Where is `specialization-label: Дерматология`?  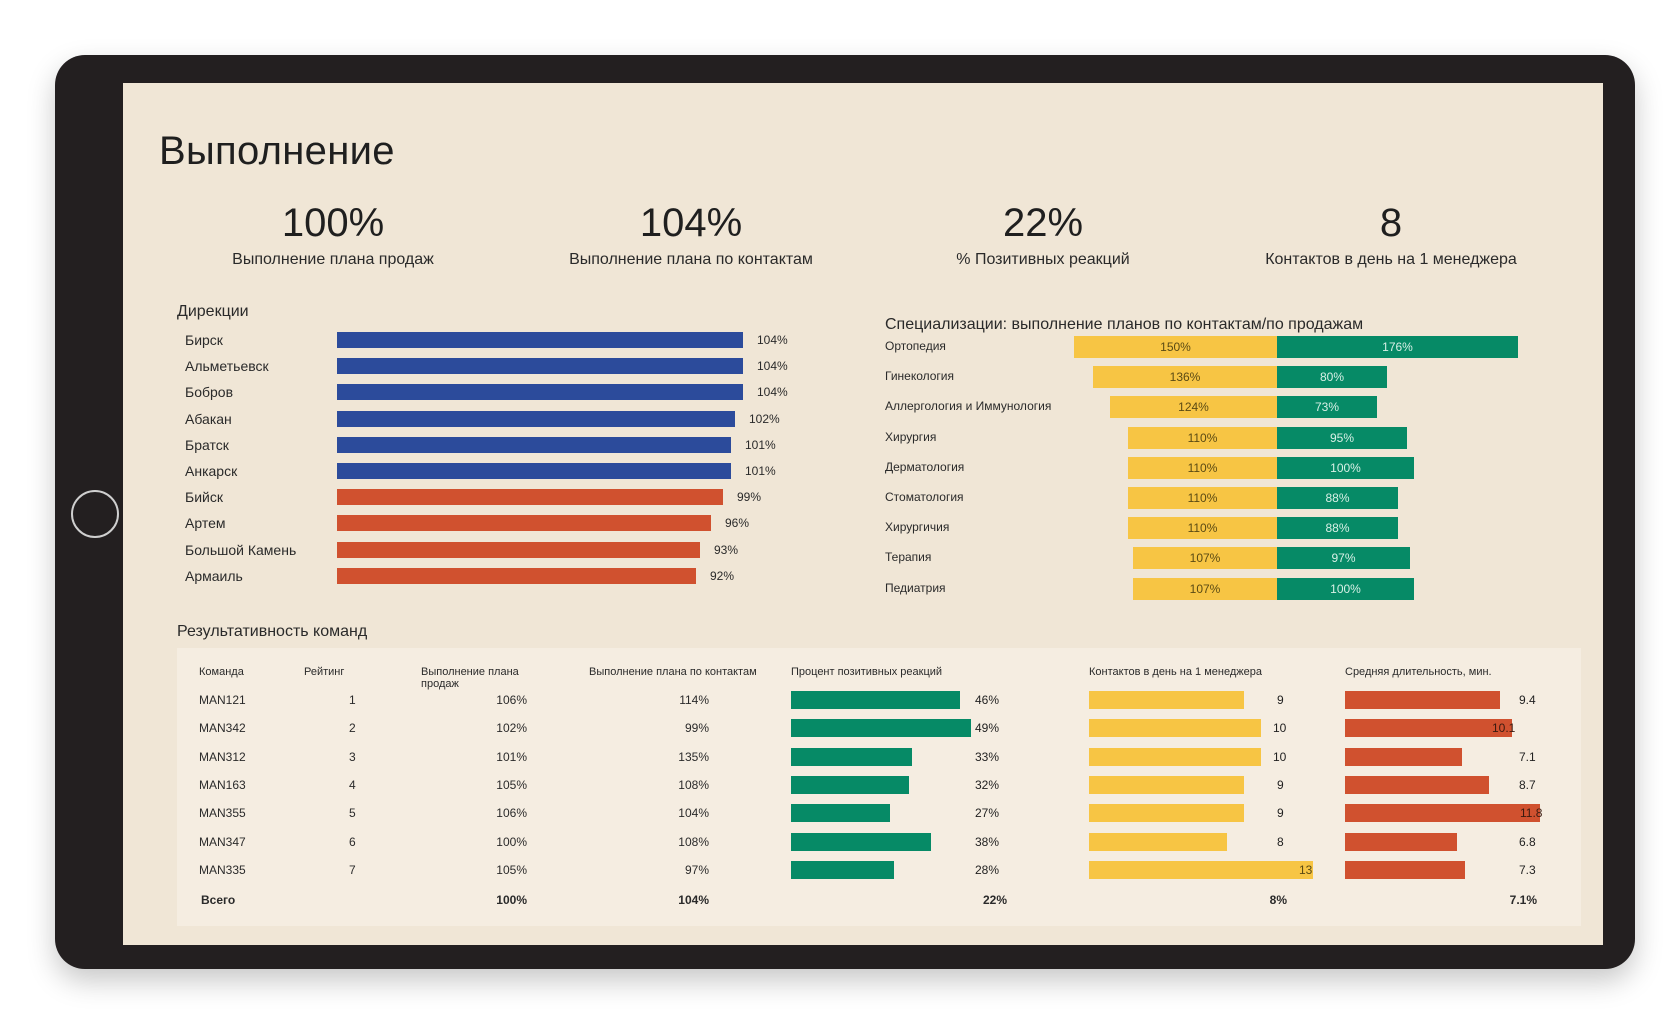 specialization-label: Дерматология is located at coordinates (925, 466).